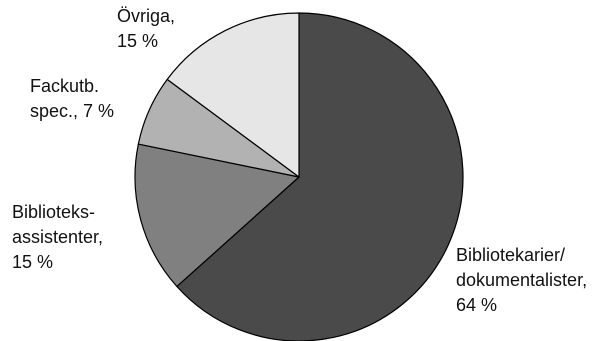  I want to click on pie-slice-label-3: Fackutb. spec., 7 %, so click(72, 98).